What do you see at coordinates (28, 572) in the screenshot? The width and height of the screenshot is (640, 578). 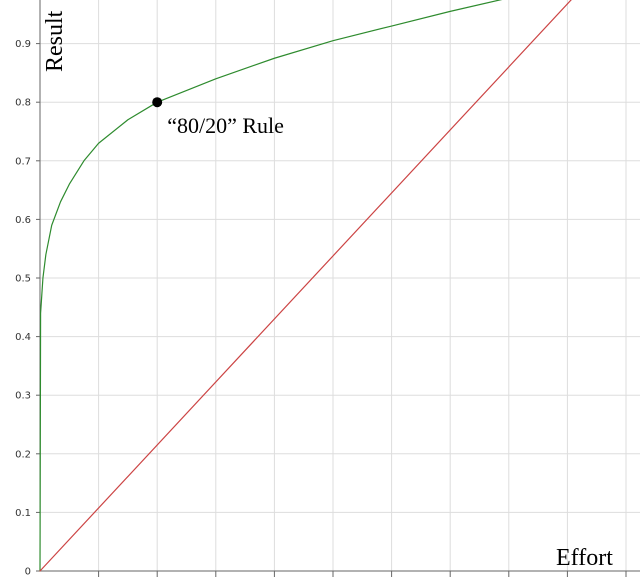 I see `y-tick-label: 0` at bounding box center [28, 572].